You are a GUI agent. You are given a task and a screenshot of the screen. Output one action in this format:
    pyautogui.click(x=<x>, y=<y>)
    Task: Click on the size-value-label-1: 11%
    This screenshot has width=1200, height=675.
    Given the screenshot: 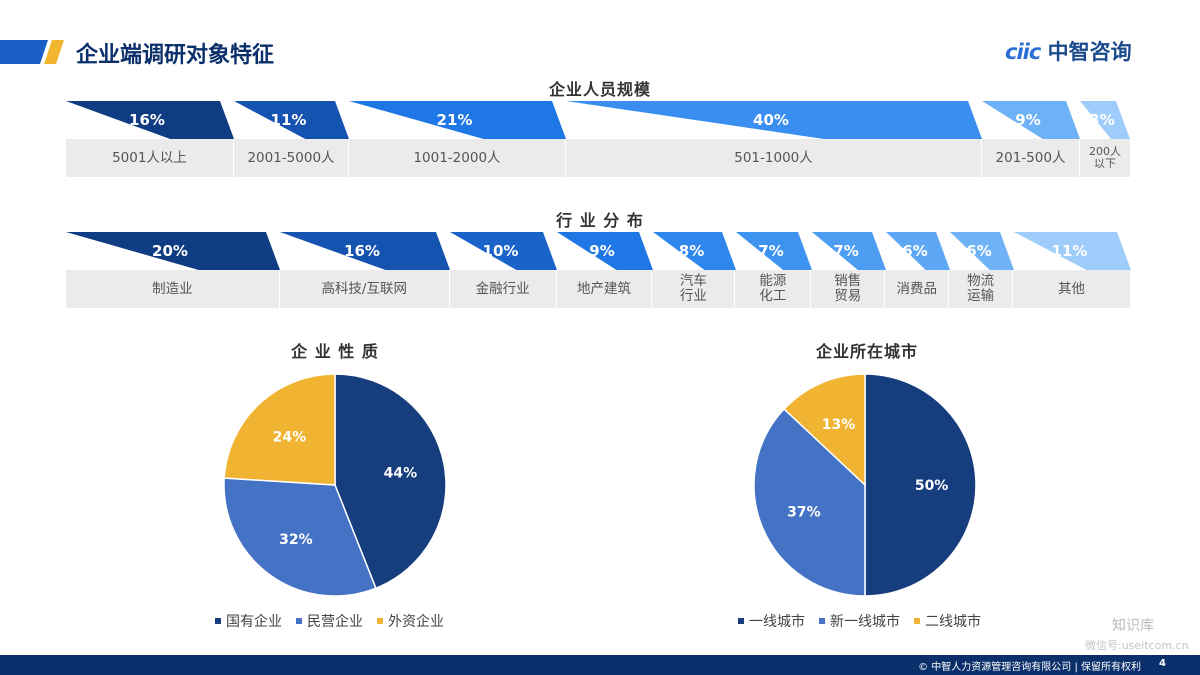 What is the action you would take?
    pyautogui.click(x=289, y=120)
    